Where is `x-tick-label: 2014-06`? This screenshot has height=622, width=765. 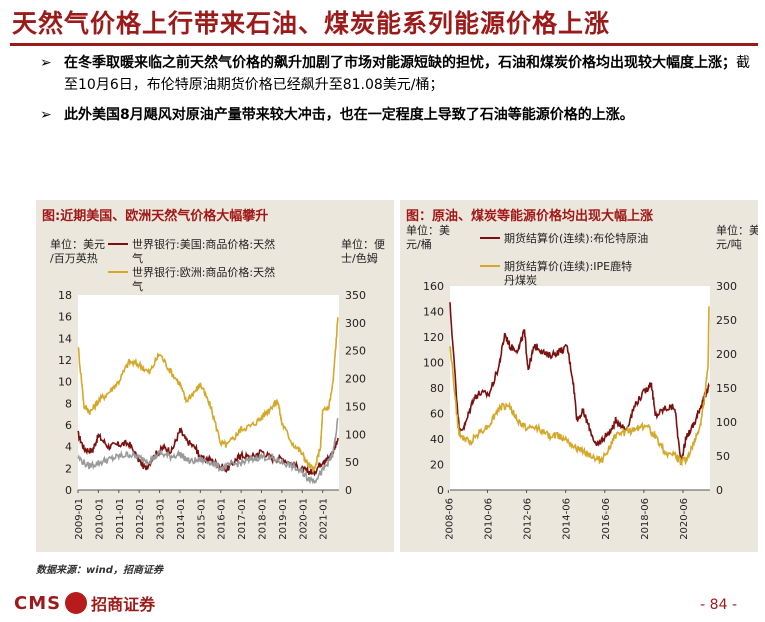
x-tick-label: 2014-06 is located at coordinates (567, 519).